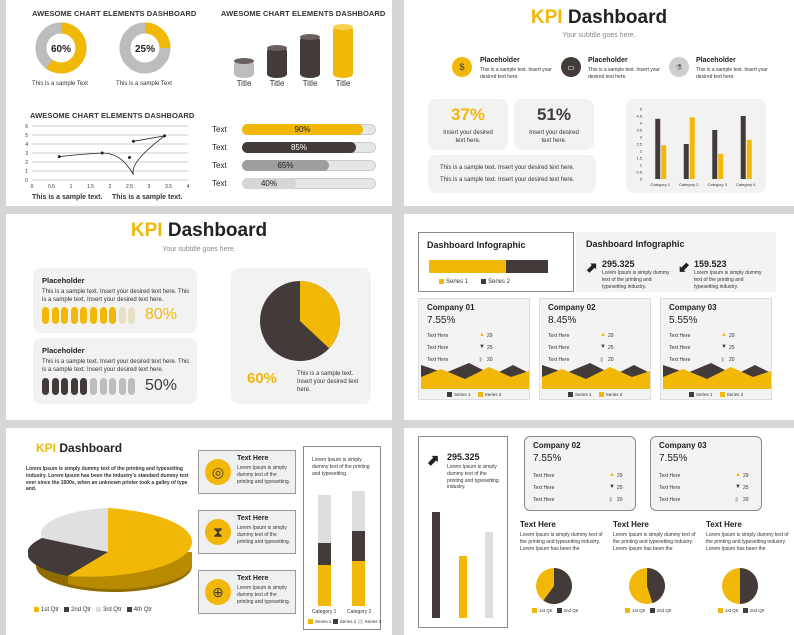 This screenshot has height=635, width=794. I want to click on bar-4-s2, so click(749, 159).